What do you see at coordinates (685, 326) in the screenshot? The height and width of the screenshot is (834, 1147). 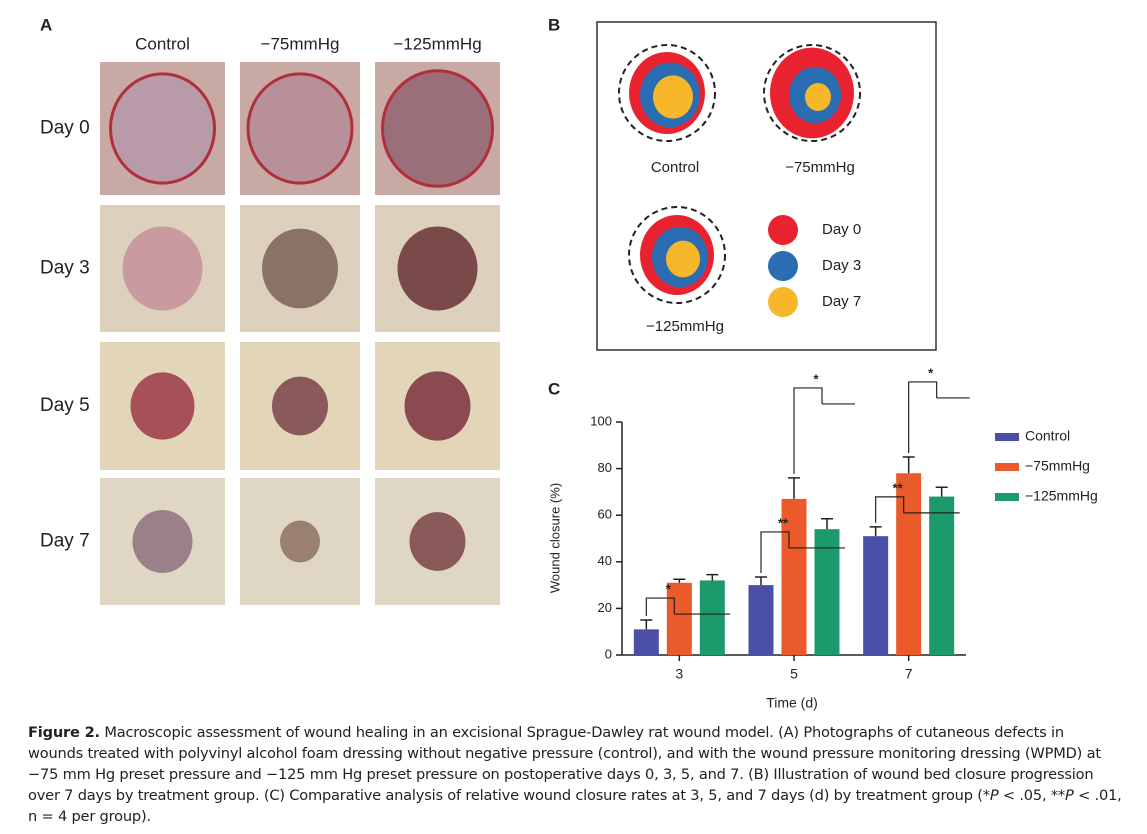 I see `group-label: −125mmHg` at bounding box center [685, 326].